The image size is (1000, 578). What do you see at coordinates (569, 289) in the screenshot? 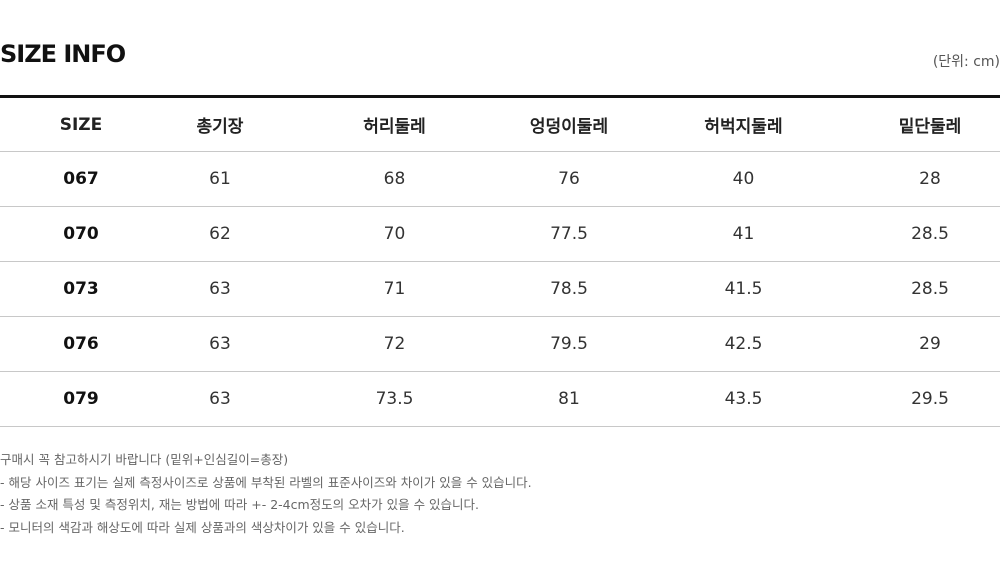
I see `hip-cell: 78.5` at bounding box center [569, 289].